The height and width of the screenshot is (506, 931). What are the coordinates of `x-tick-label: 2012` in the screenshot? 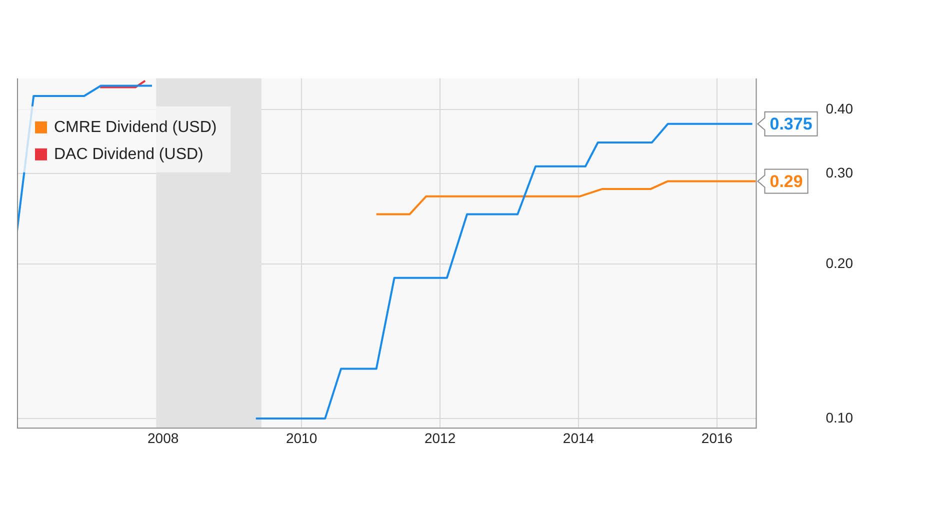 It's located at (440, 438).